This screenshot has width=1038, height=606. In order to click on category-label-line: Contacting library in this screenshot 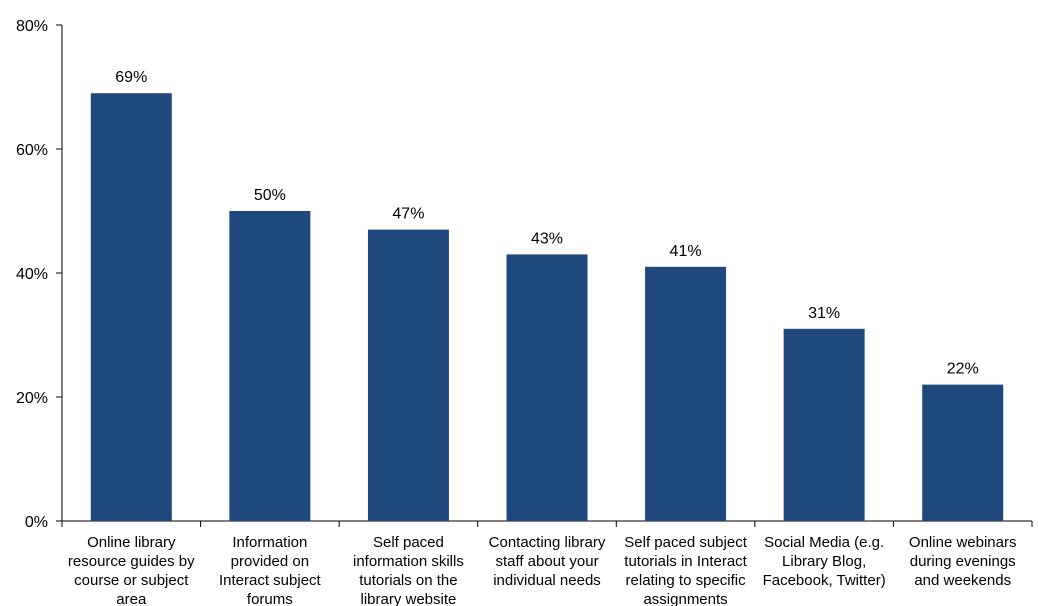, I will do `click(547, 542)`.